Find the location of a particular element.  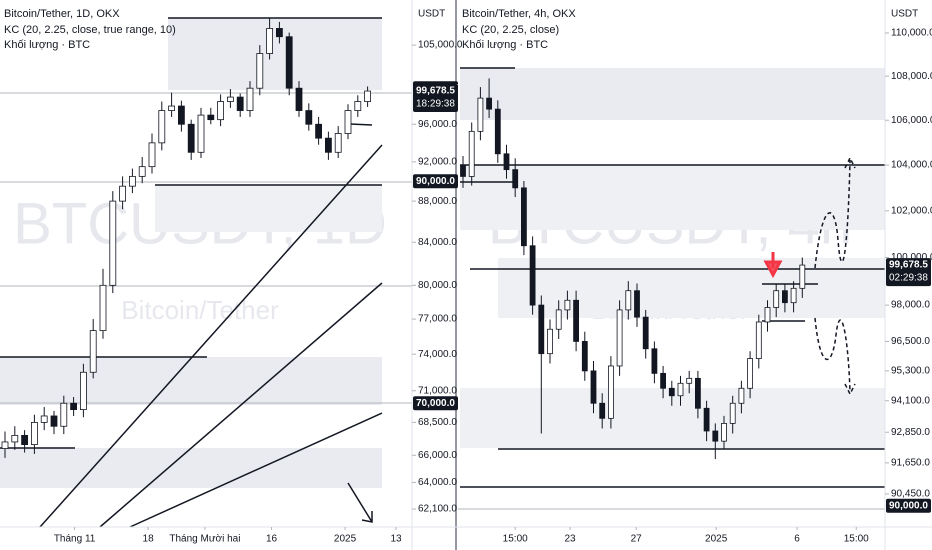

x-tick-label: 18 is located at coordinates (149, 539).